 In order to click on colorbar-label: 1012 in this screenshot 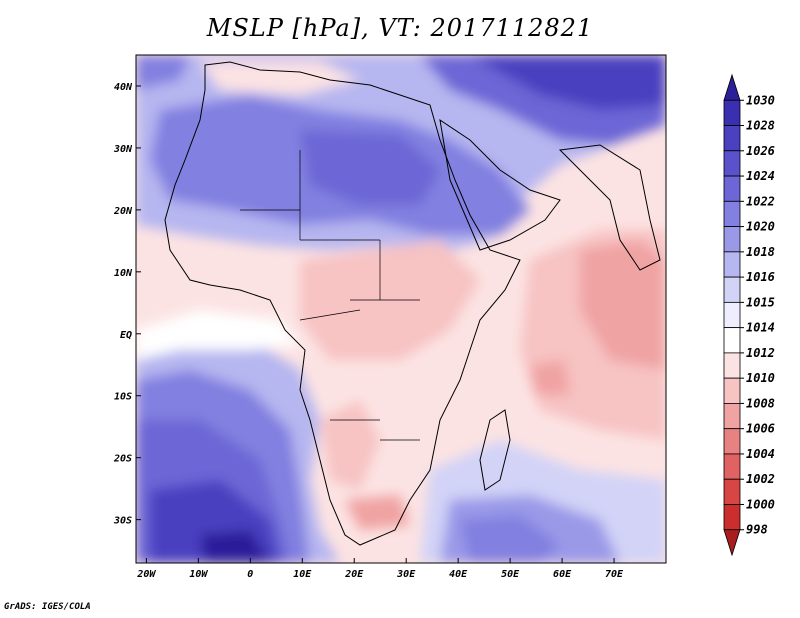, I will do `click(760, 353)`.